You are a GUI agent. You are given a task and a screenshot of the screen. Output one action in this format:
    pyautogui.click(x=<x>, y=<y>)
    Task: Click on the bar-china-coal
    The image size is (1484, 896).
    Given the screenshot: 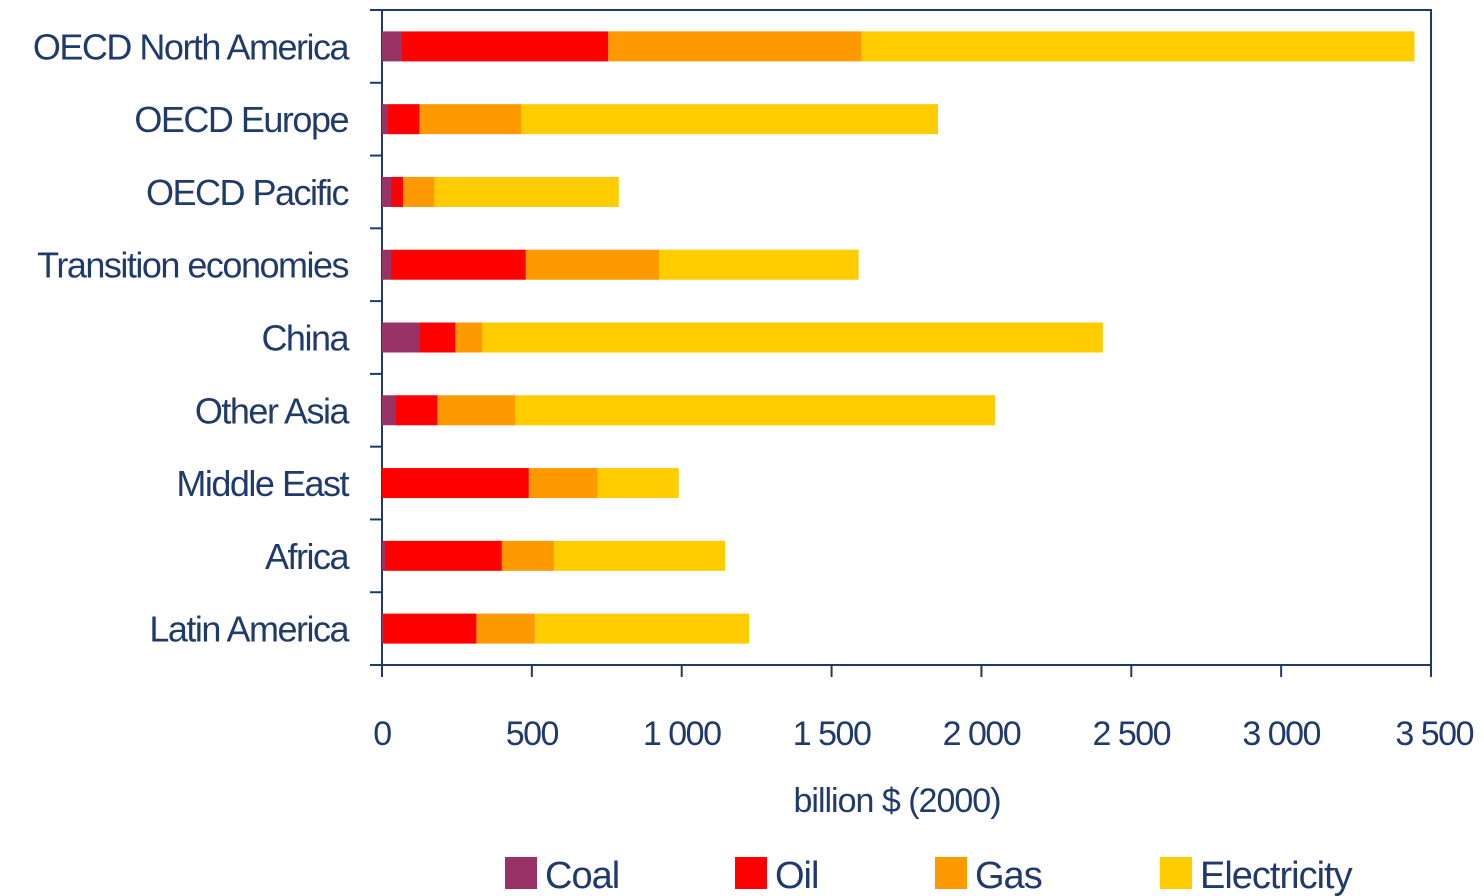 What is the action you would take?
    pyautogui.click(x=400, y=338)
    